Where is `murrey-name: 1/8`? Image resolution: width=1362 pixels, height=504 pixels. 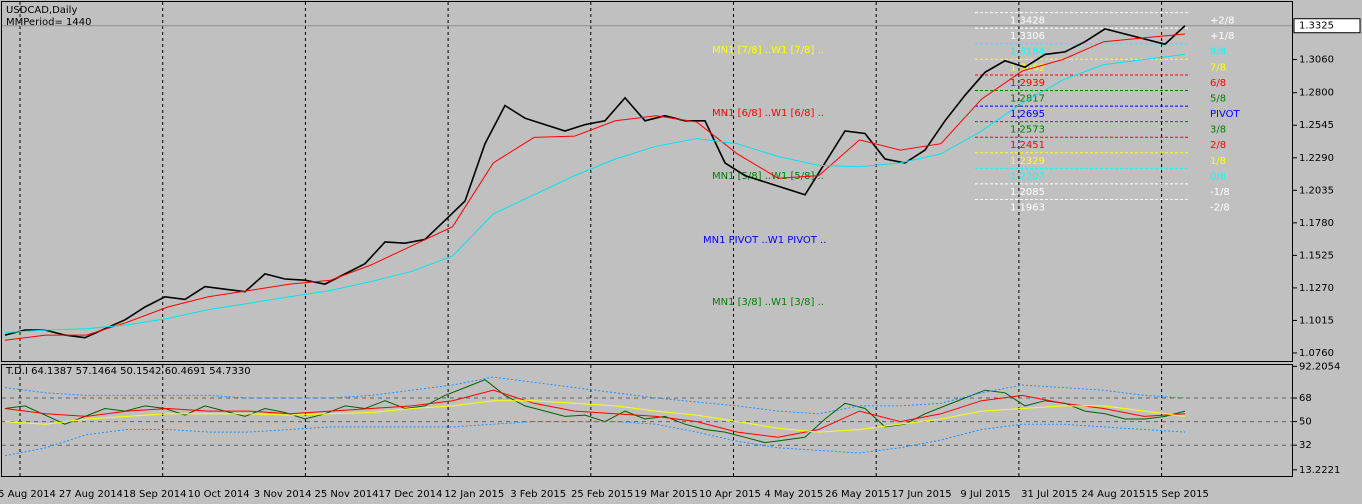 murrey-name: 1/8 is located at coordinates (1218, 161).